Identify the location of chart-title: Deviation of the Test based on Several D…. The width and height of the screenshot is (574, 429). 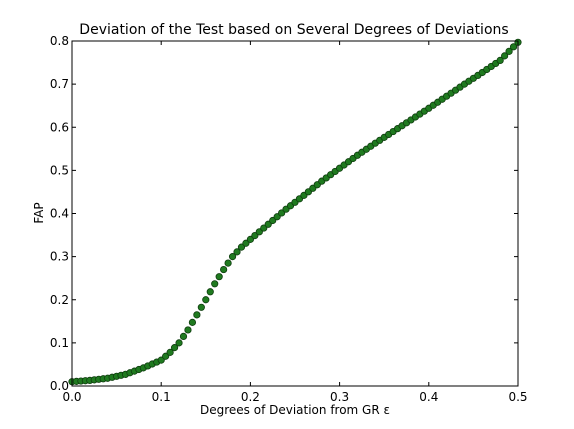
(293, 30).